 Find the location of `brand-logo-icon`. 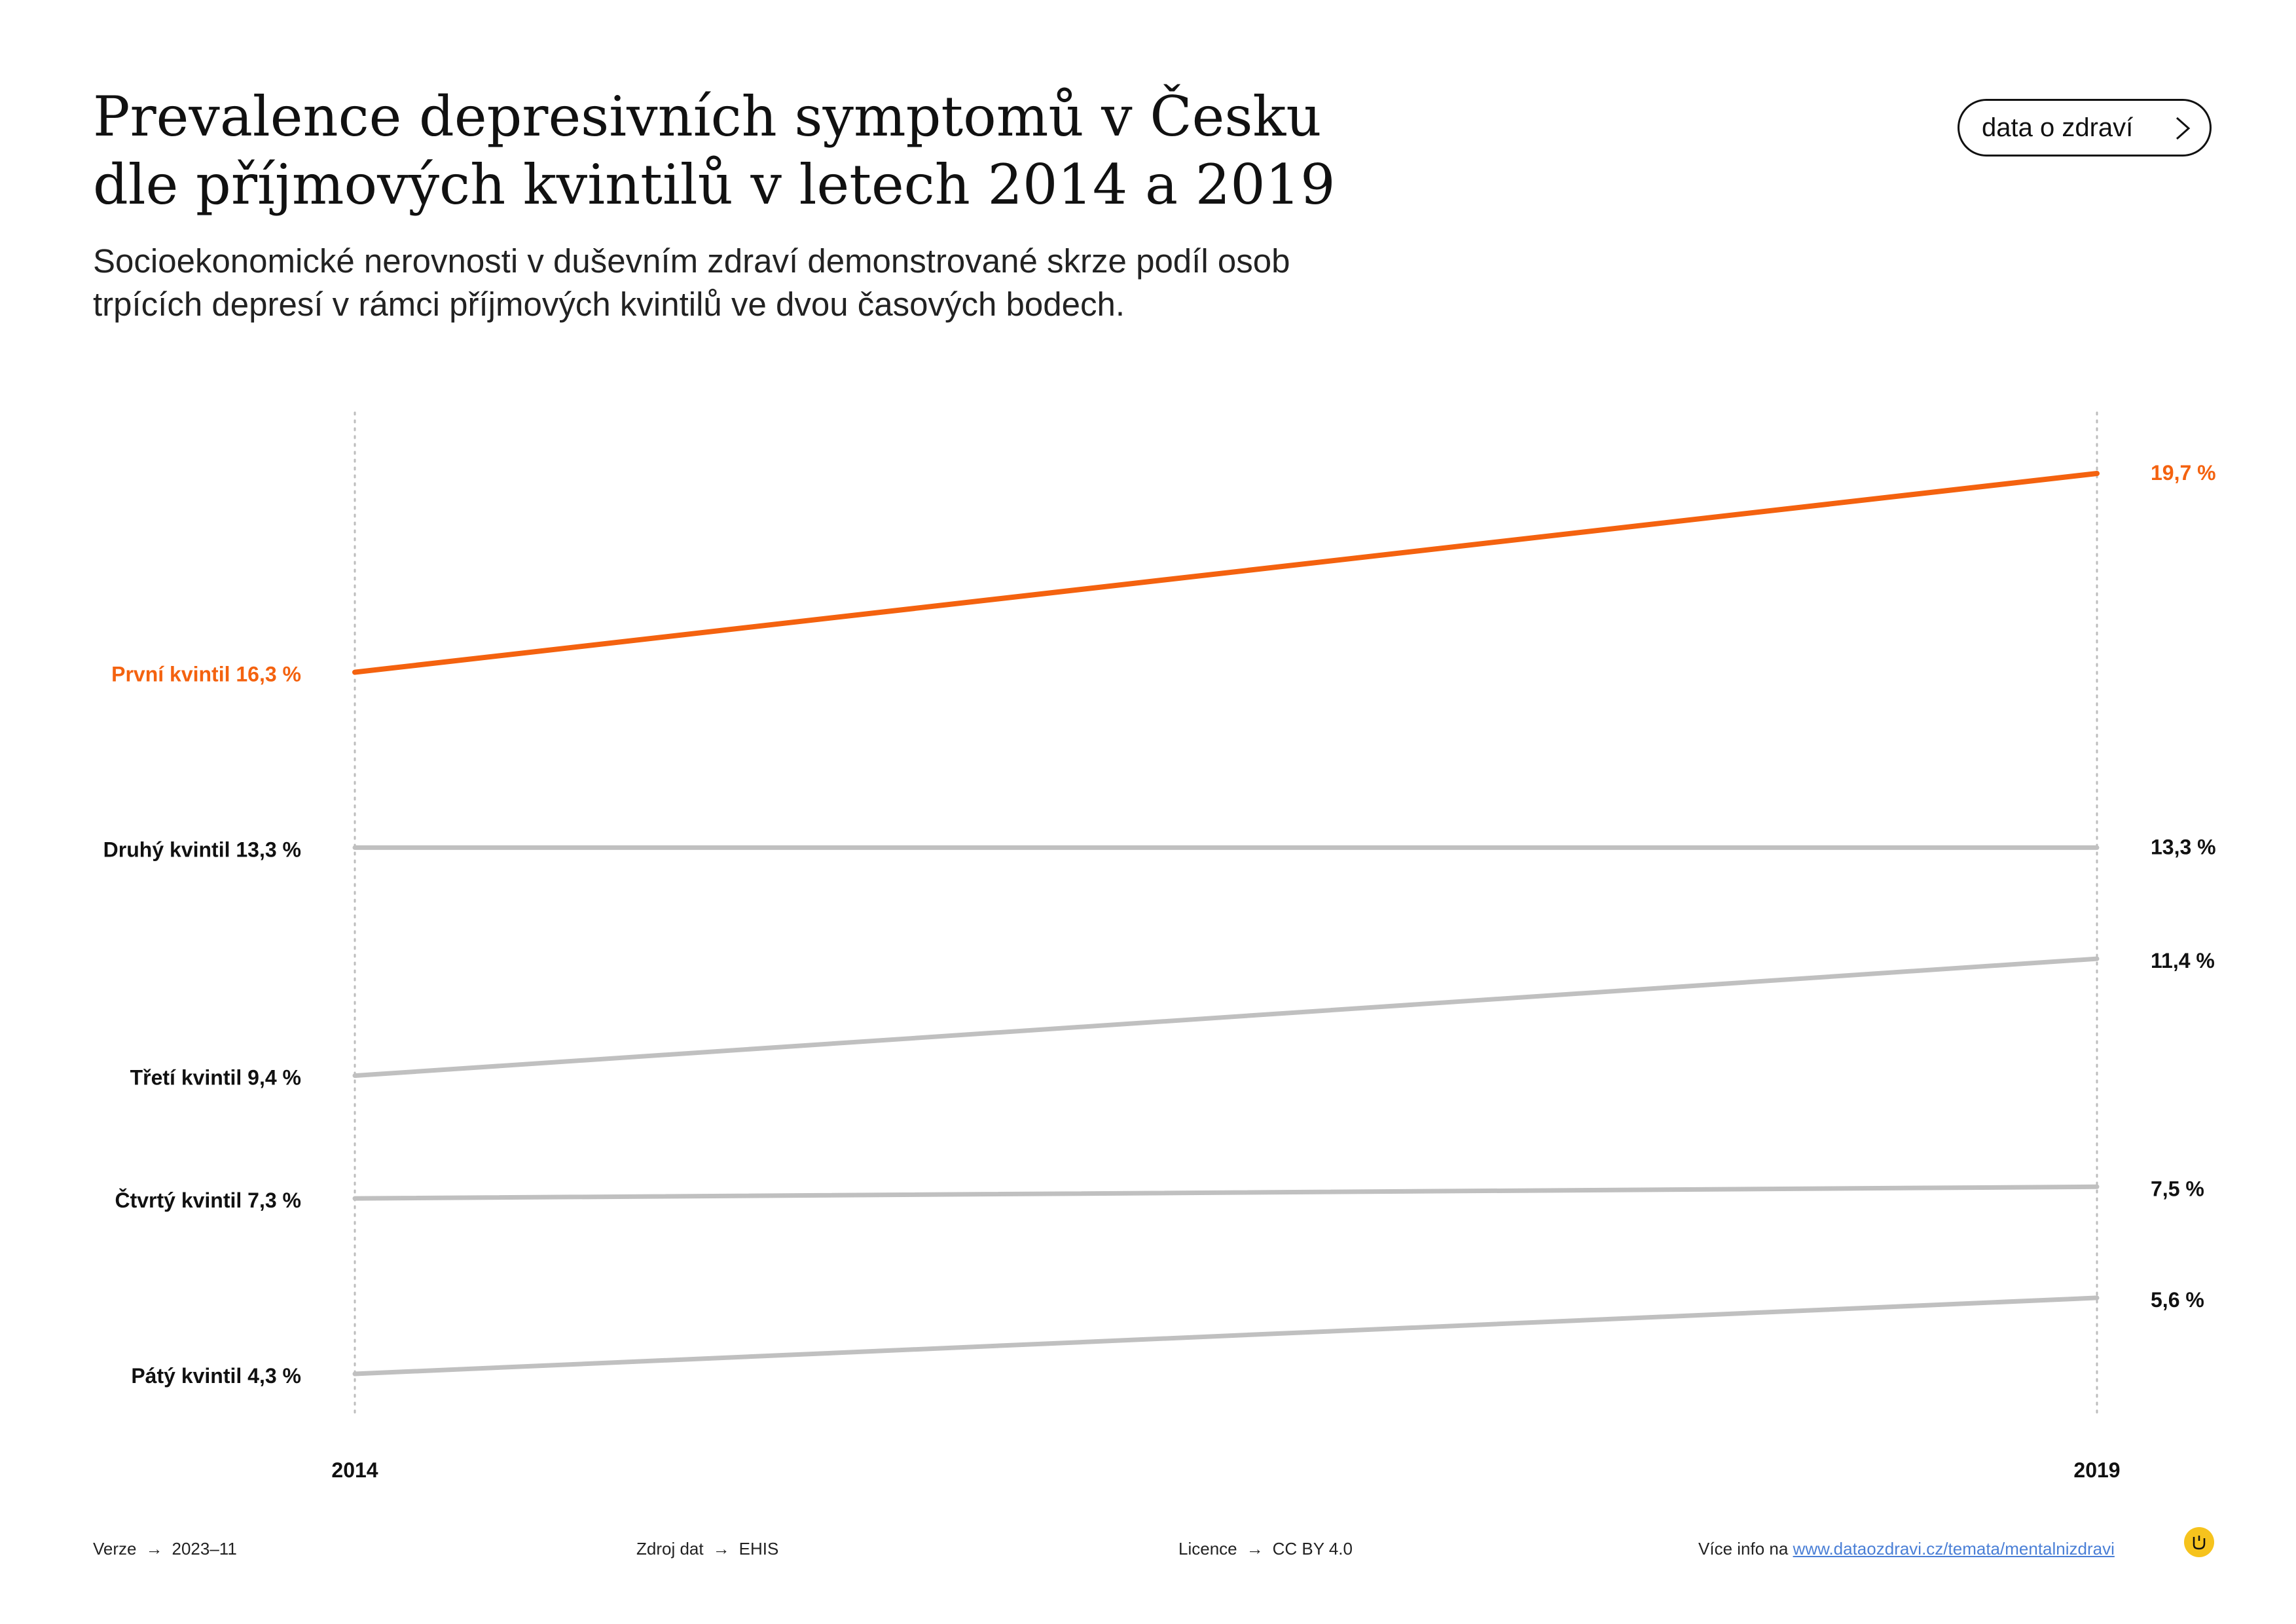

brand-logo-icon is located at coordinates (2199, 1542).